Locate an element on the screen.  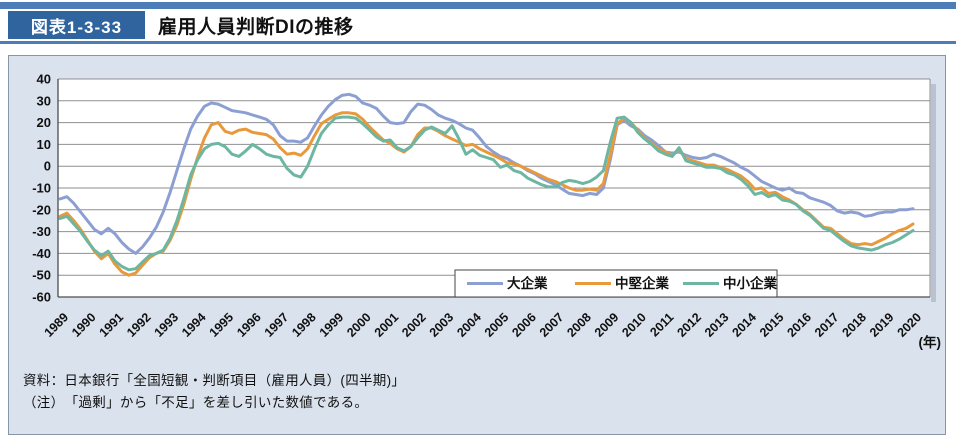
x-axis-label: 2006 is located at coordinates (524, 325).